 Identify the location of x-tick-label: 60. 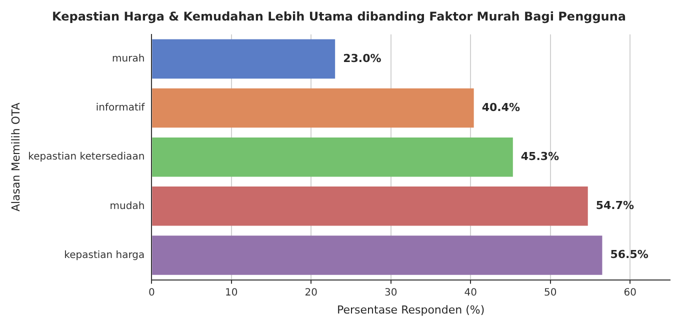
(630, 292).